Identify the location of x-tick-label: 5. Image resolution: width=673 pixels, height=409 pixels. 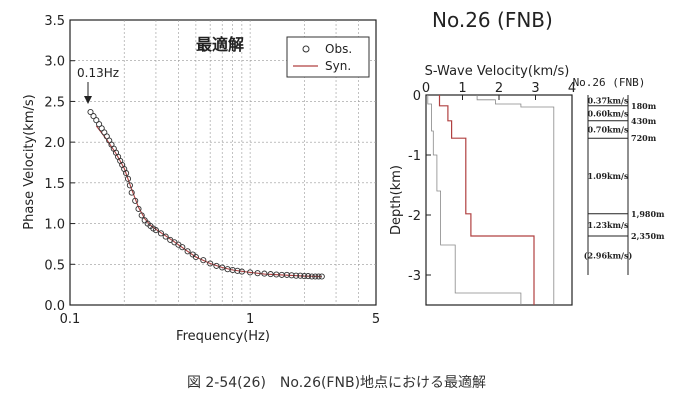
(376, 319).